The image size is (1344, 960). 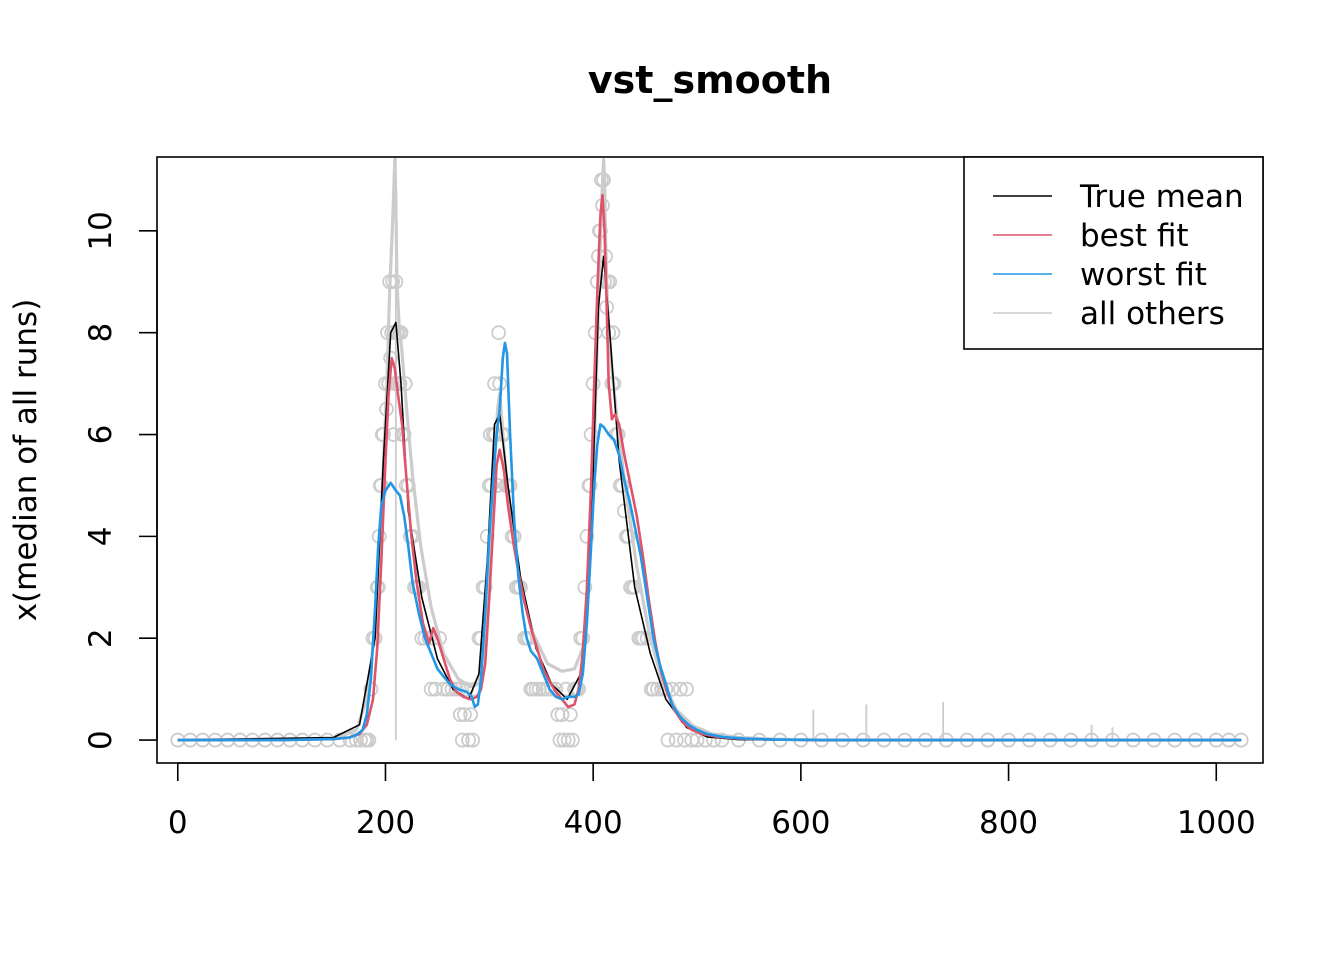 I want to click on y-axis-title: x(median of all runs), so click(x=26, y=460).